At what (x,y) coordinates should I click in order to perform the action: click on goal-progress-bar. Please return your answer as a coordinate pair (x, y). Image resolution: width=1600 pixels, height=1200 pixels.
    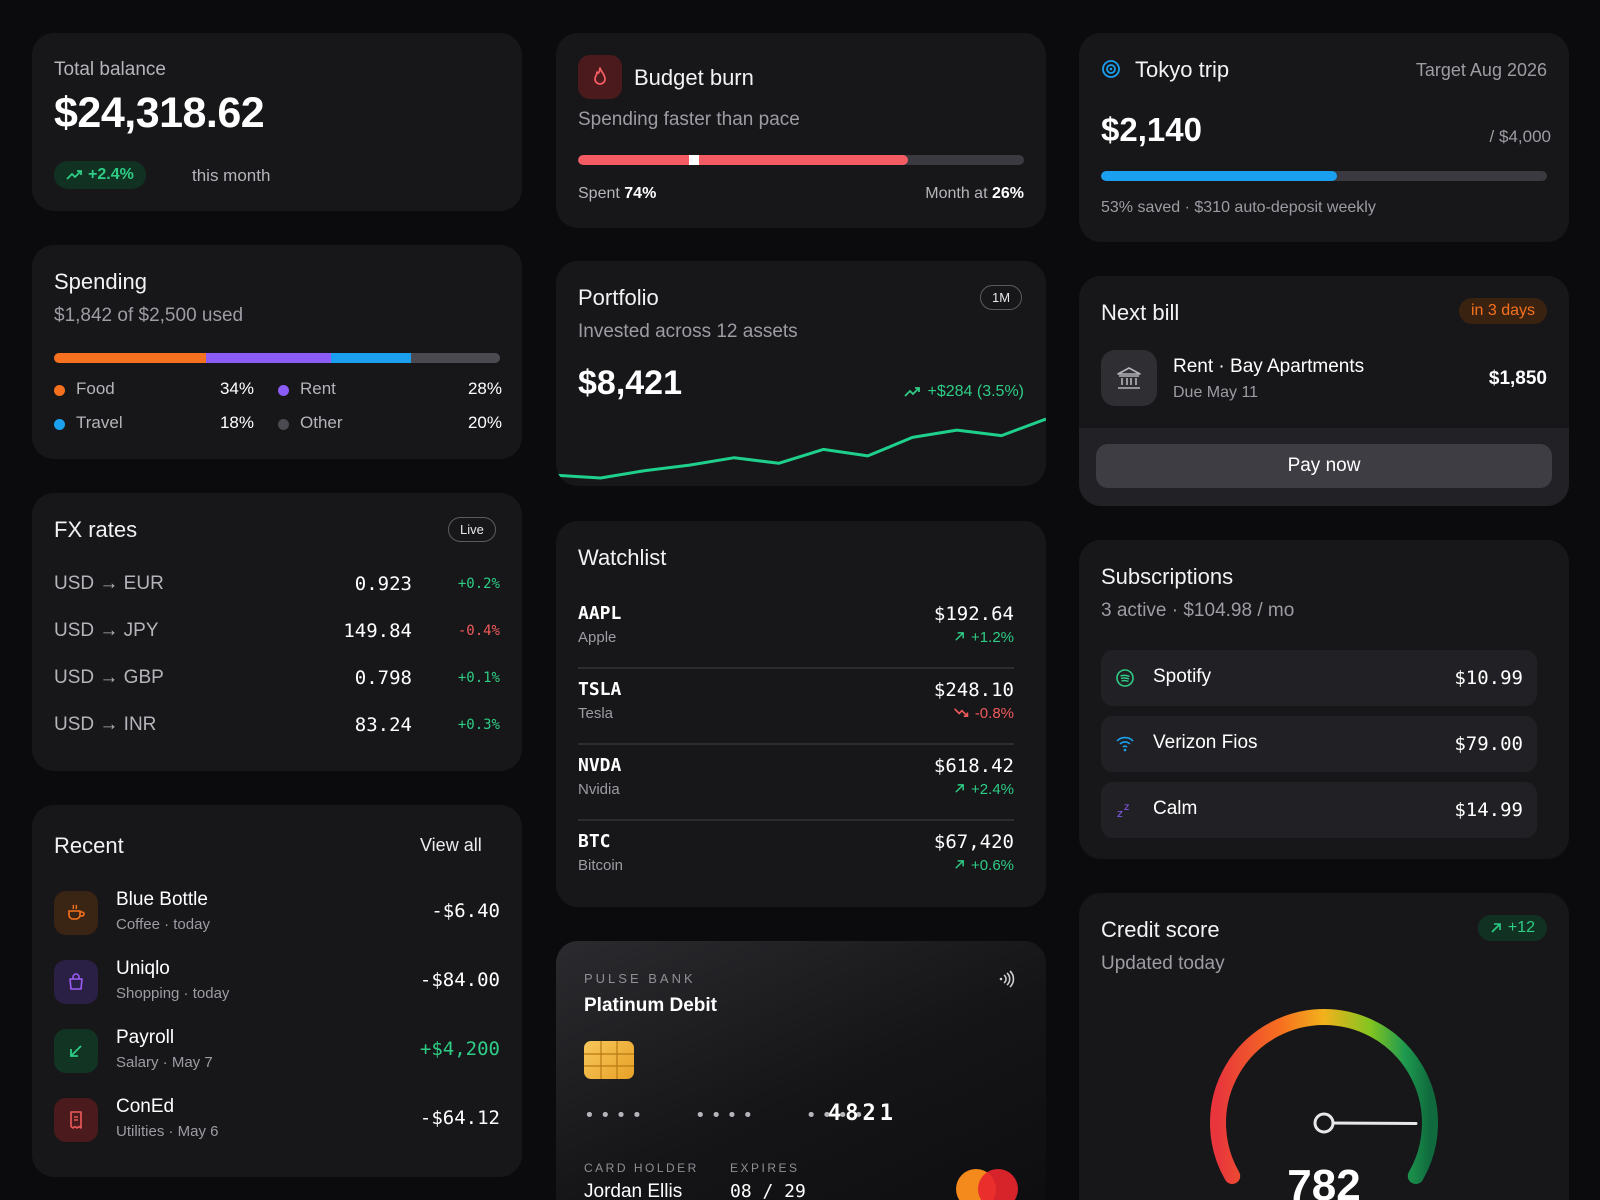
    Looking at the image, I should click on (1324, 176).